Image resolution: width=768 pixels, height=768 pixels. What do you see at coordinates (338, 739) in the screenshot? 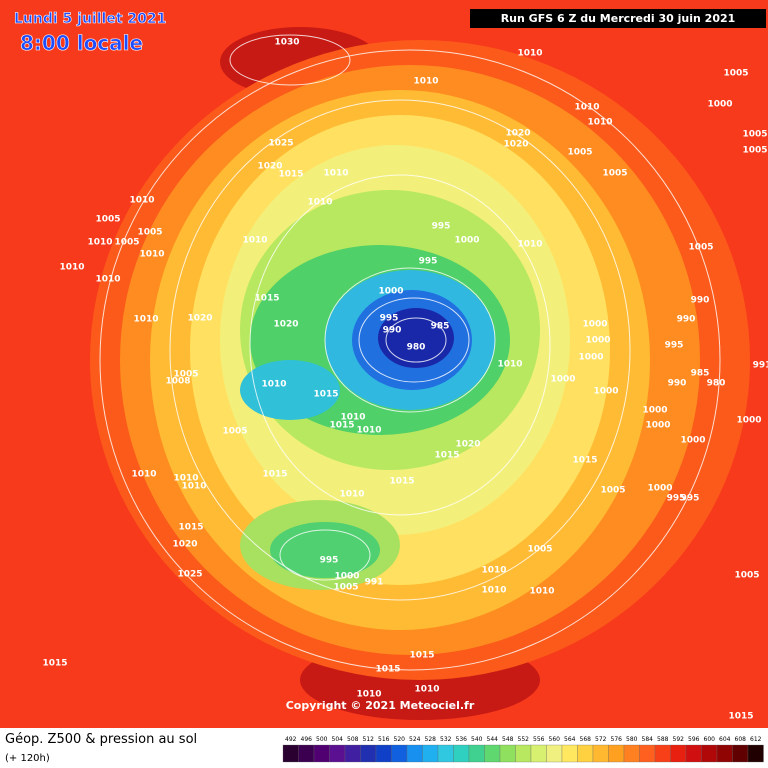
I see `scale-label: 504` at bounding box center [338, 739].